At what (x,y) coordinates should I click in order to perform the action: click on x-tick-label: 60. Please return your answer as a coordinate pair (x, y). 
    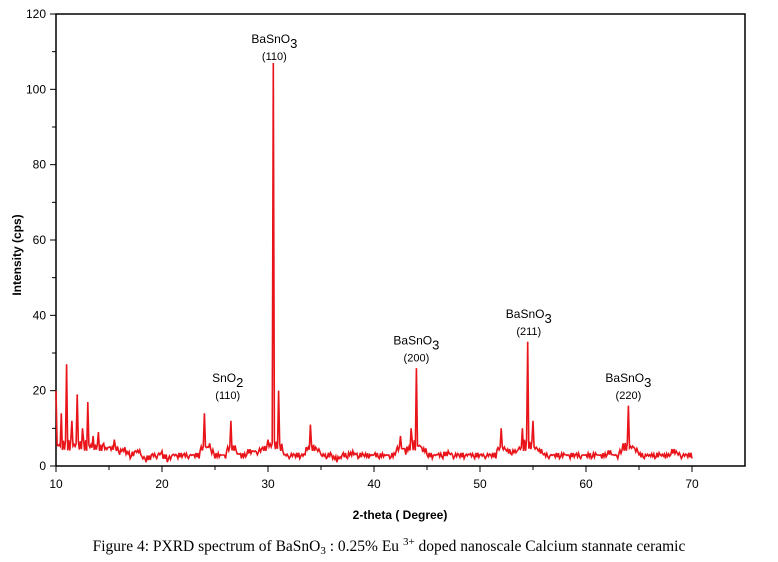
    Looking at the image, I should click on (586, 484).